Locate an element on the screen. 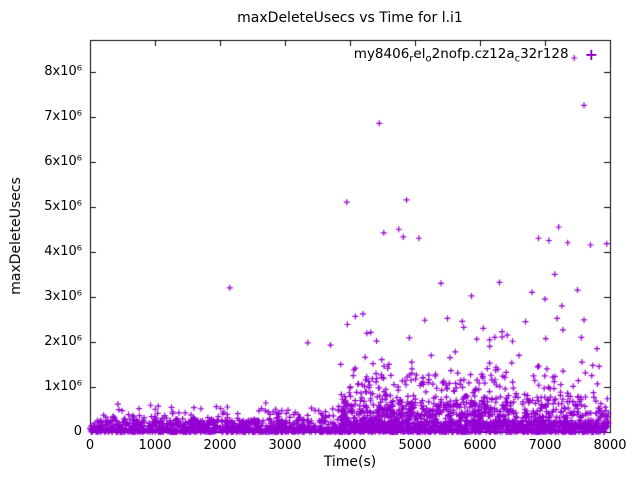  legend-label-segment: el is located at coordinates (419, 54).